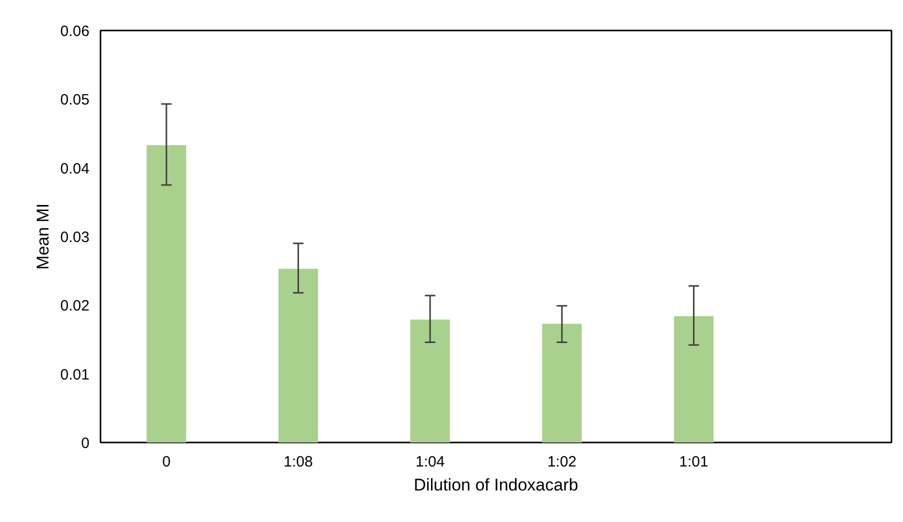 The width and height of the screenshot is (903, 522). I want to click on y-tick-label: 0.05, so click(75, 100).